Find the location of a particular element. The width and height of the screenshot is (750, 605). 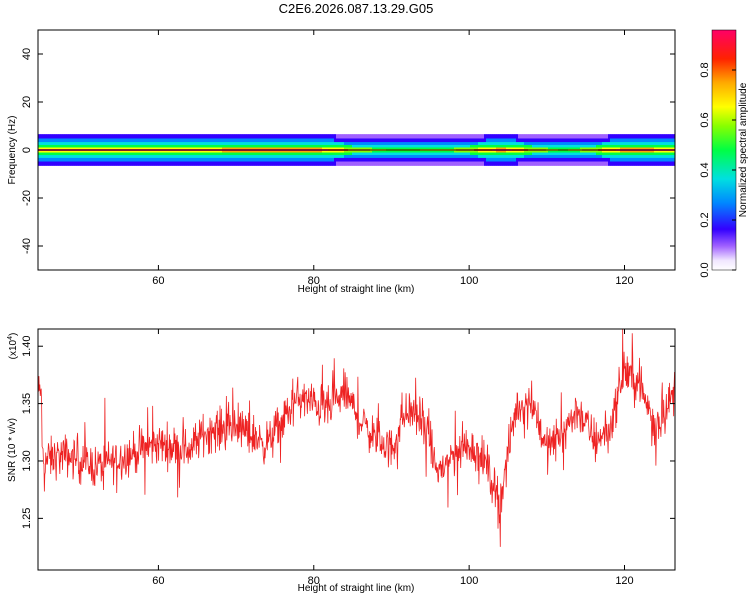

snr-x-tick-label: 60 is located at coordinates (158, 581).